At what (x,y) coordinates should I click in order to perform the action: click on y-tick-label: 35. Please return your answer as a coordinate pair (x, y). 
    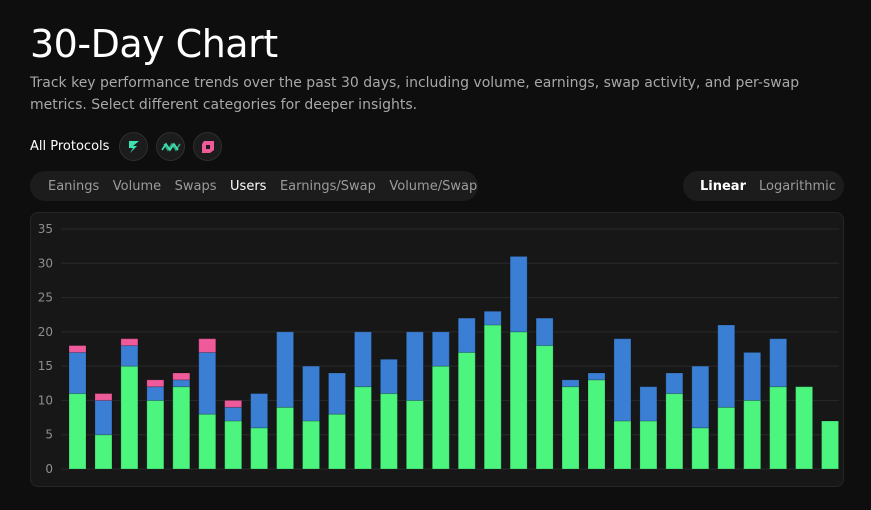
    Looking at the image, I should click on (45, 229).